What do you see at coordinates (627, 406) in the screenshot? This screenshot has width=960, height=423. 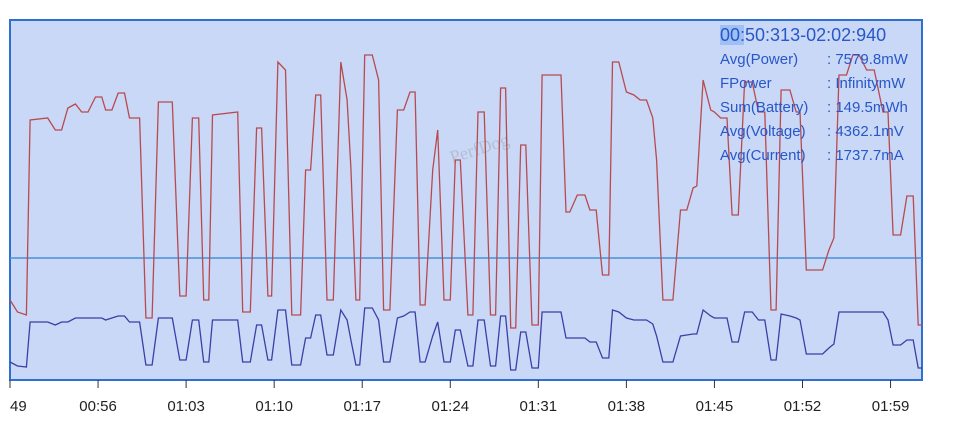 I see `x-tick-label: 01:38` at bounding box center [627, 406].